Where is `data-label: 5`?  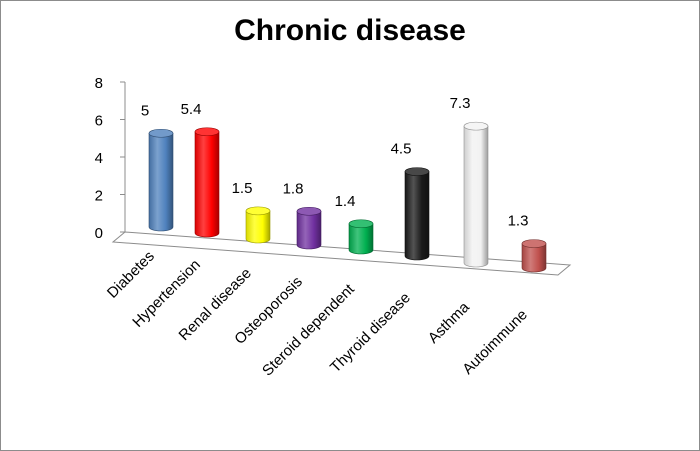 data-label: 5 is located at coordinates (145, 110).